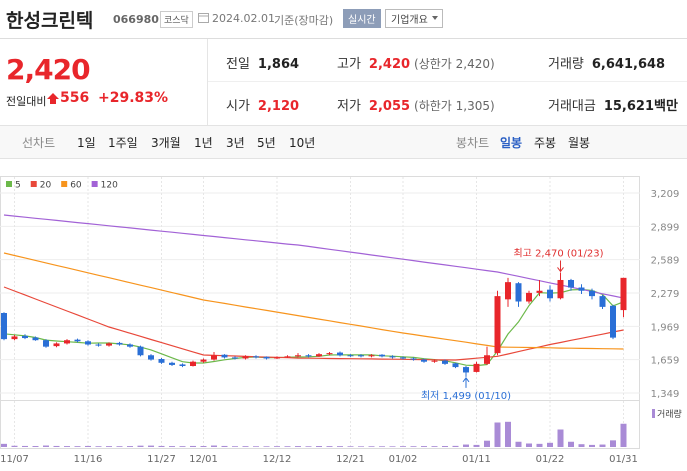  Describe the element at coordinates (26, 101) in the screenshot. I see `change-label: 전일대비` at that location.